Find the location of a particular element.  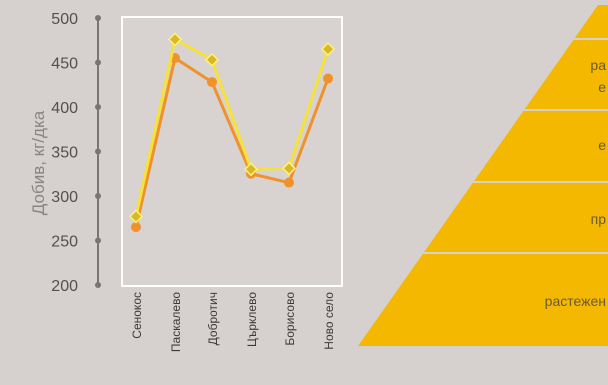

y-tick-label: 500 is located at coordinates (64, 19).